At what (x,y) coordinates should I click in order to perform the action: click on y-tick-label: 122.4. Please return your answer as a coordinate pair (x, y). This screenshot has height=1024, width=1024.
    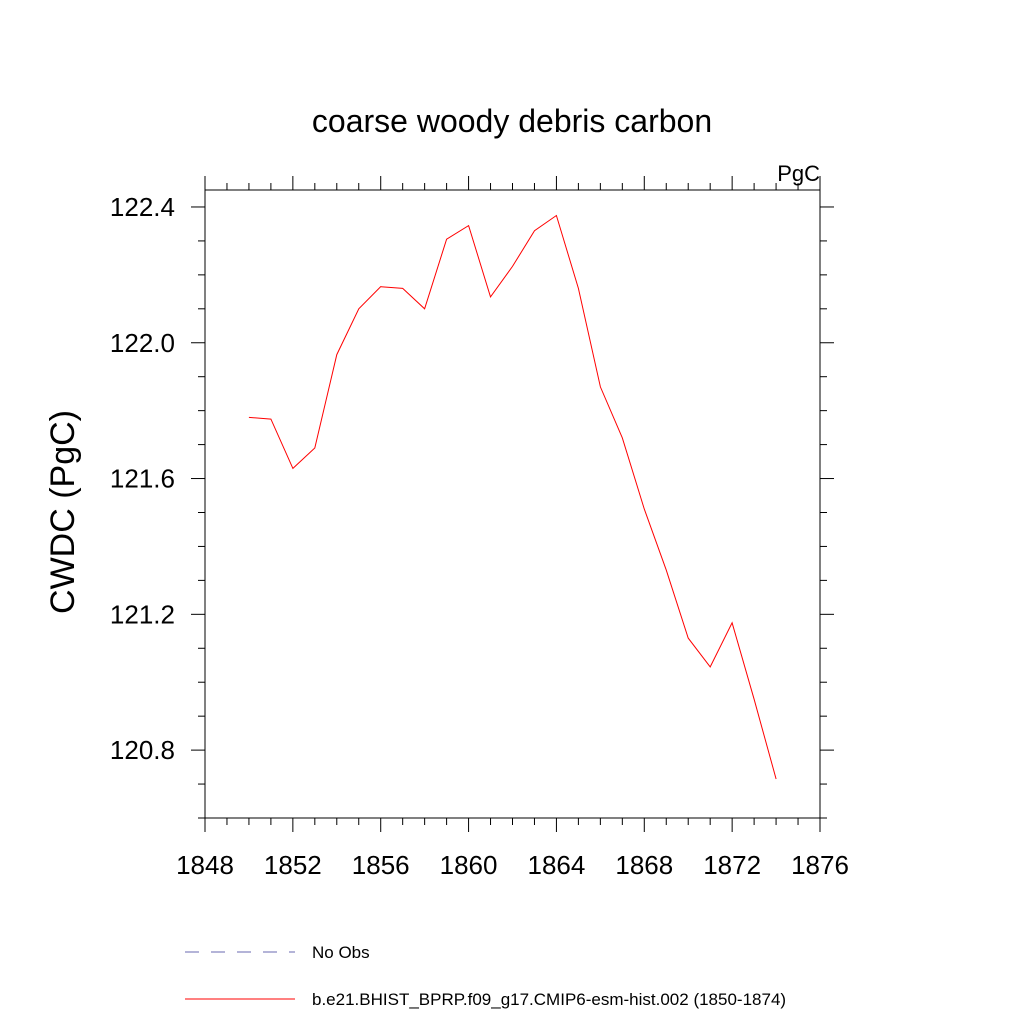
    Looking at the image, I should click on (142, 207).